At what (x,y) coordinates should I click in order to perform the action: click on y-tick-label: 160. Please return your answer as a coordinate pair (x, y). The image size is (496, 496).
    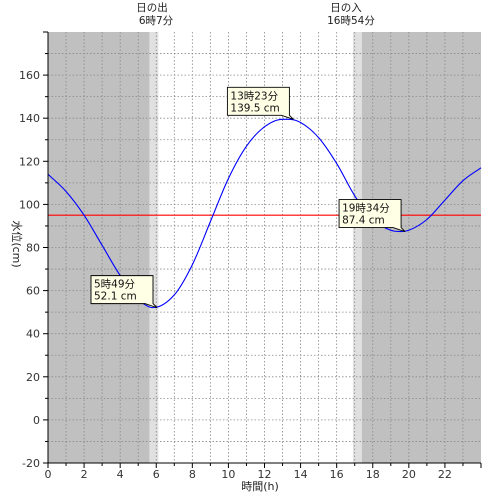
    Looking at the image, I should click on (29, 75).